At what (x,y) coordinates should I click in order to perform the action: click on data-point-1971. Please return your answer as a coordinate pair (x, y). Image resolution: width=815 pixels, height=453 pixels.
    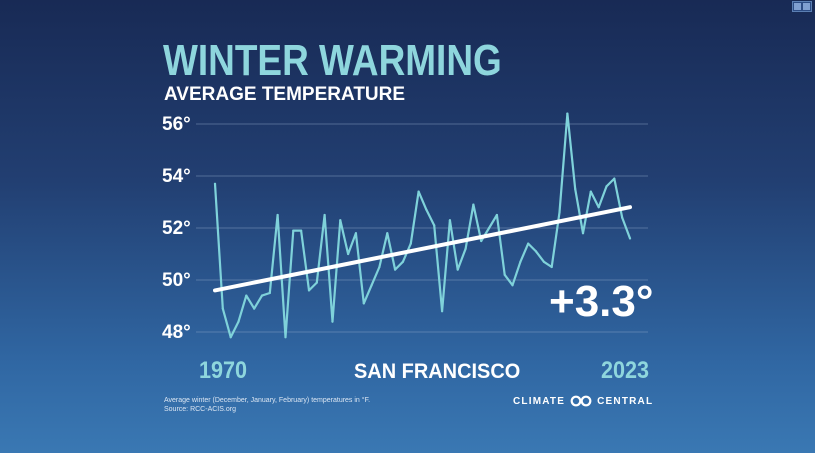
    Looking at the image, I should click on (222, 308).